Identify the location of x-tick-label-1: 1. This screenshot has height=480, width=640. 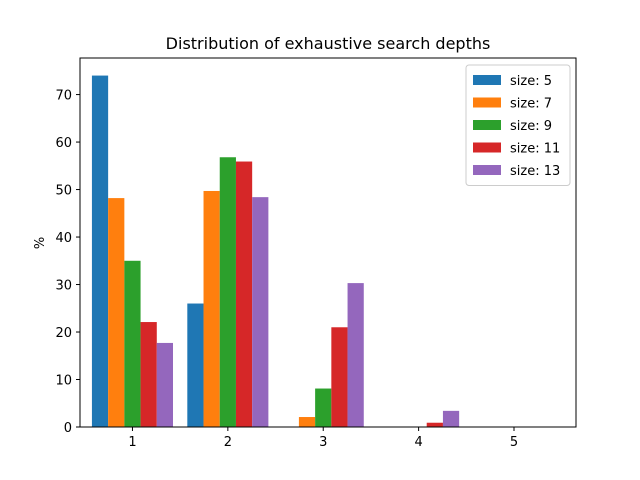
(132, 442).